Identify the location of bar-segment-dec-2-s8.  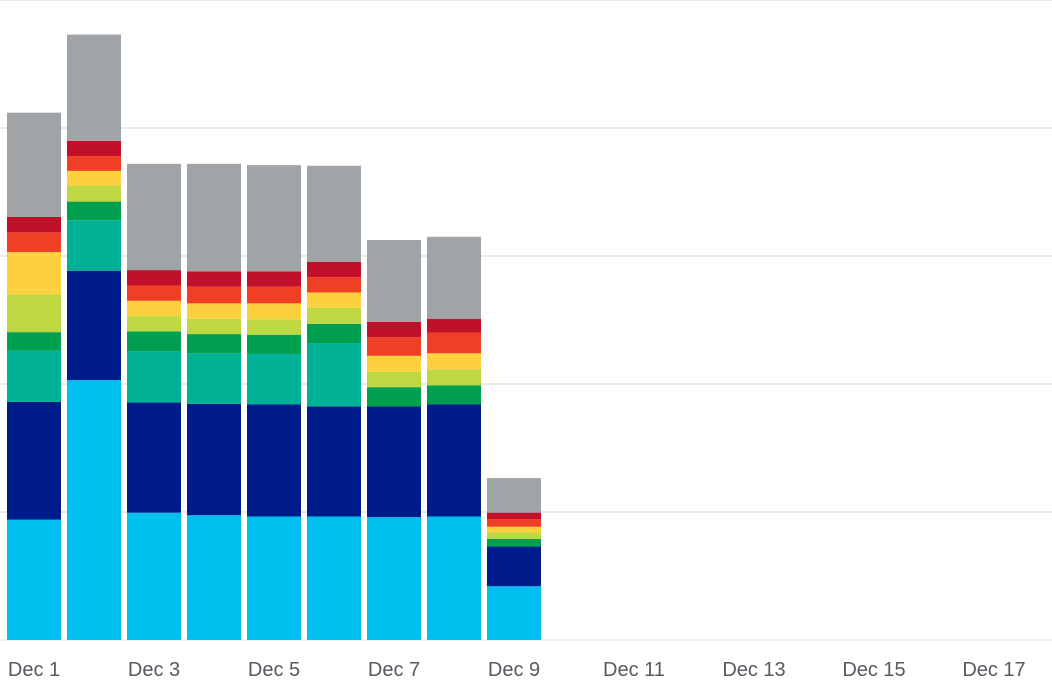
(94, 148).